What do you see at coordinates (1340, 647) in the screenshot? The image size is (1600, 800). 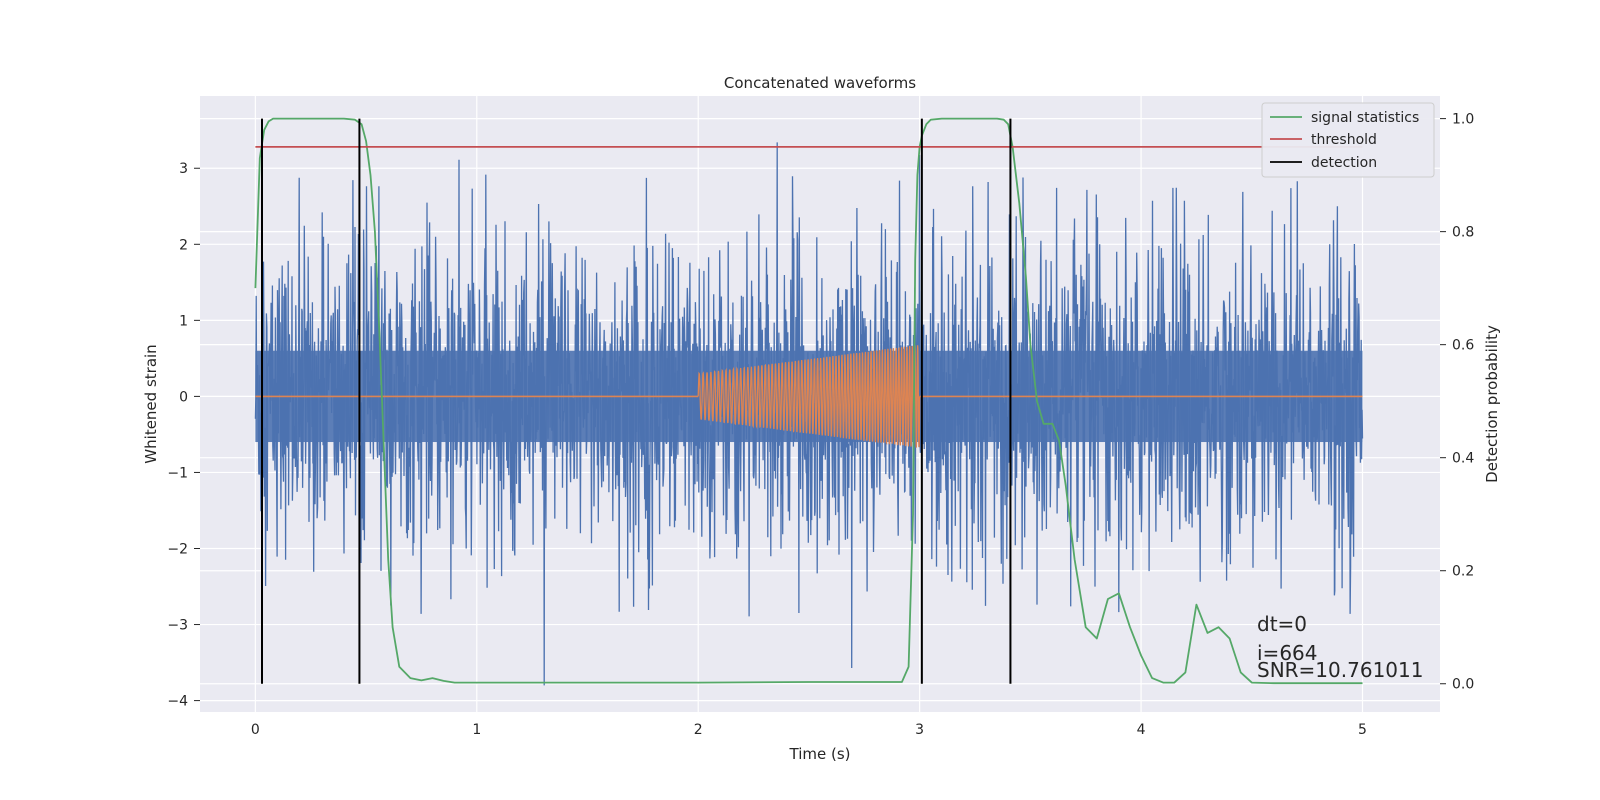 I see `annotation-block: dt=0 i=664 SNR=10.761011` at bounding box center [1340, 647].